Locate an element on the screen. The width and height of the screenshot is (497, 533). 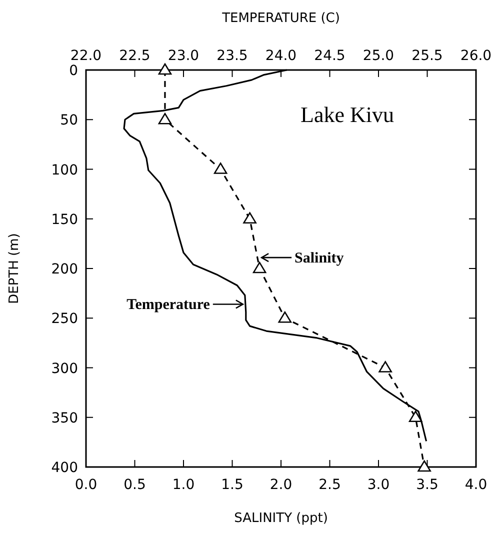
x2-tick-label: 25.0 is located at coordinates (378, 56).